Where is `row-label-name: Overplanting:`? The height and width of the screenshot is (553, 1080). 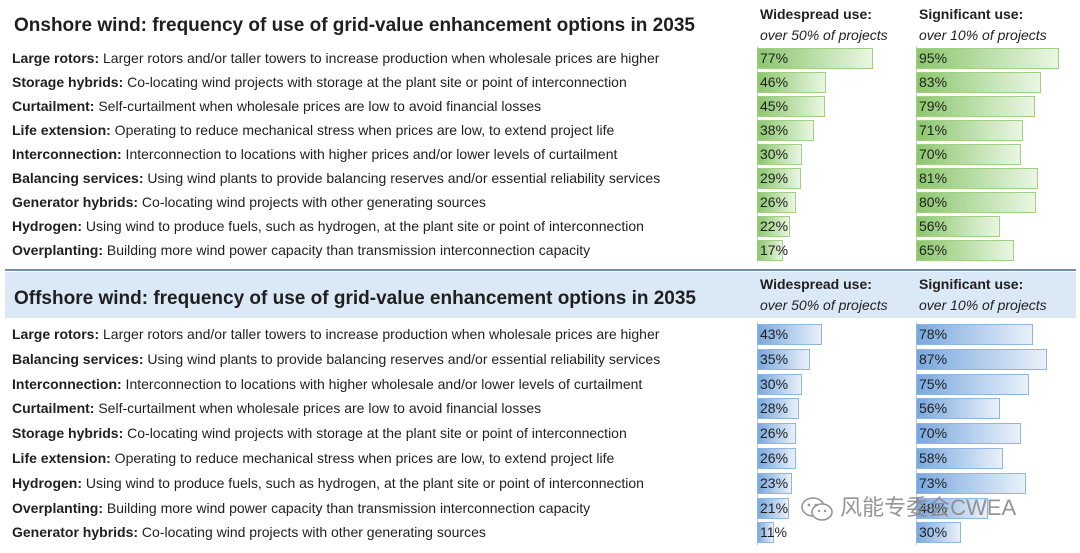 row-label-name: Overplanting: is located at coordinates (58, 250).